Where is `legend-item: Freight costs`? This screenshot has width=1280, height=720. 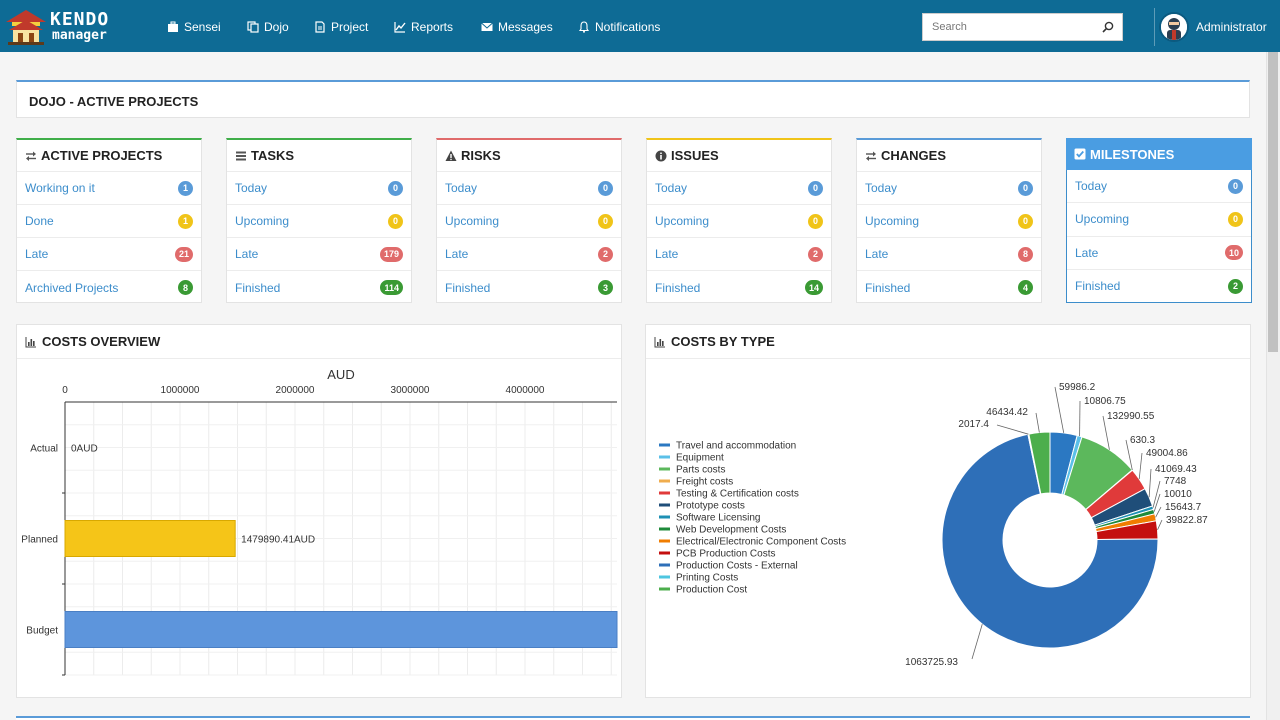
legend-item: Freight costs is located at coordinates (704, 482).